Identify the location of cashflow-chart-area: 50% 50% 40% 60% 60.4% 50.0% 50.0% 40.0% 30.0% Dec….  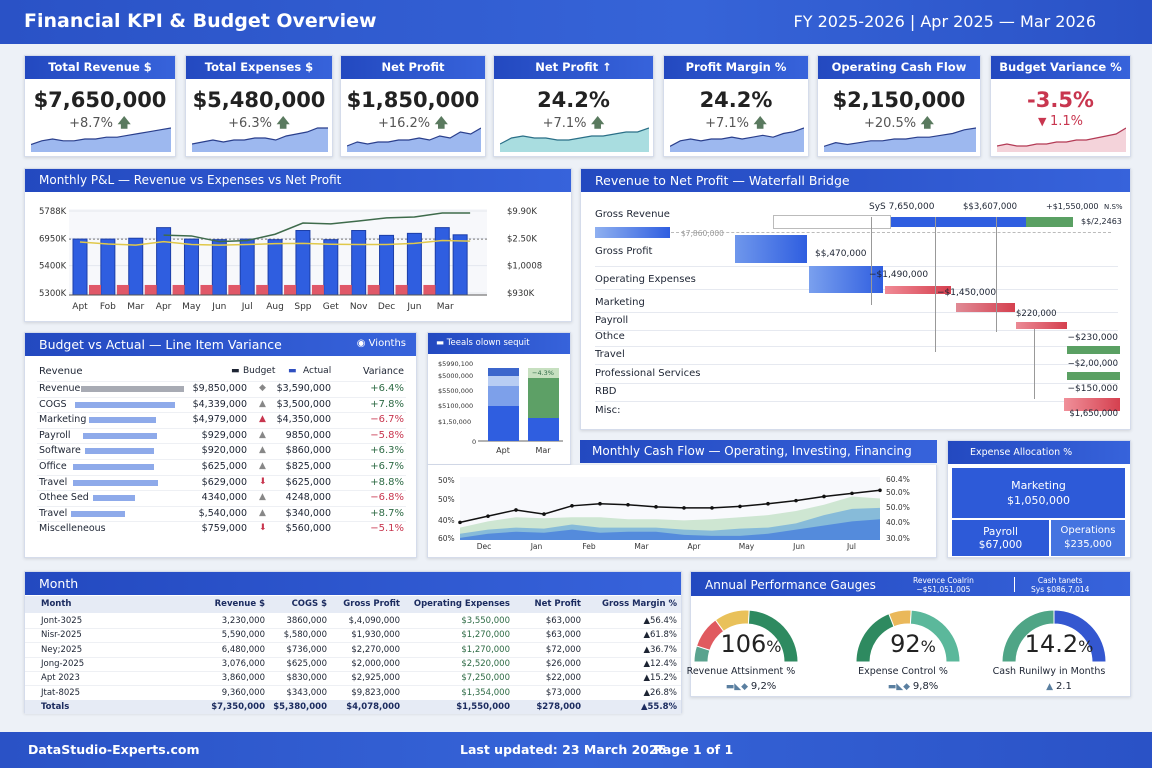
(682, 511).